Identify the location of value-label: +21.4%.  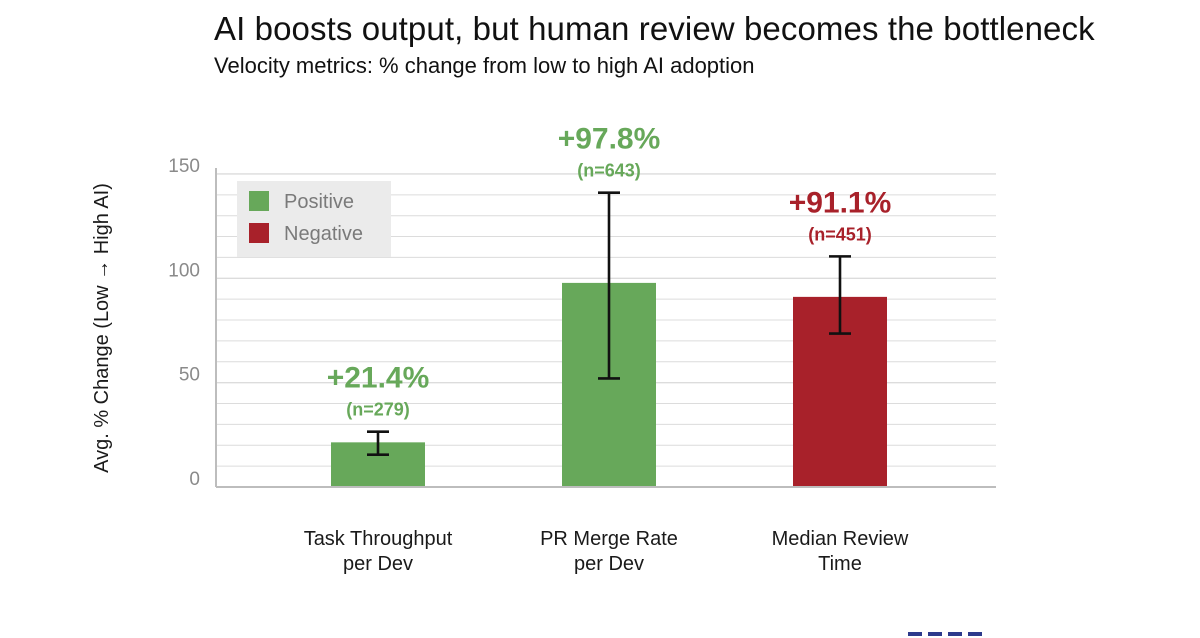
(378, 378).